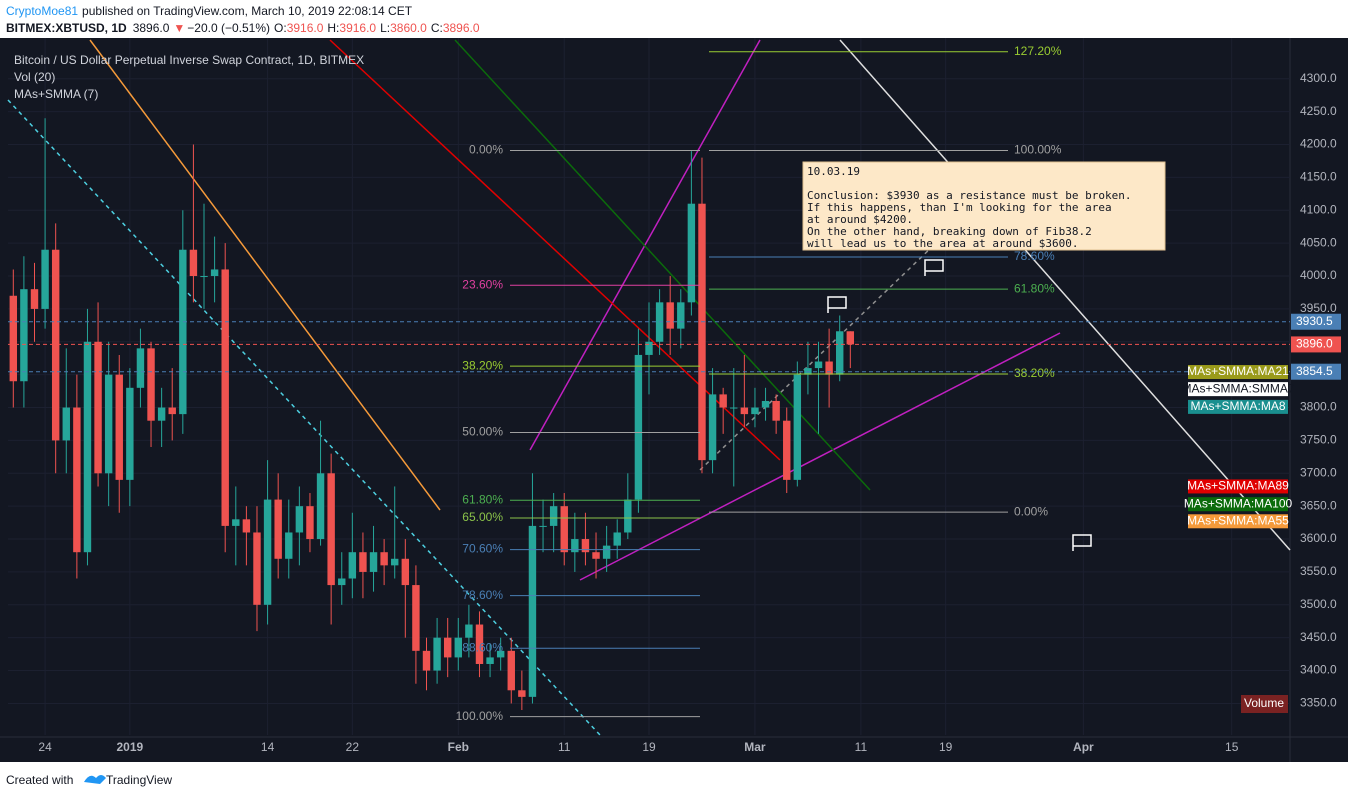  What do you see at coordinates (34, 77) in the screenshot?
I see `indicator: Vol (20)` at bounding box center [34, 77].